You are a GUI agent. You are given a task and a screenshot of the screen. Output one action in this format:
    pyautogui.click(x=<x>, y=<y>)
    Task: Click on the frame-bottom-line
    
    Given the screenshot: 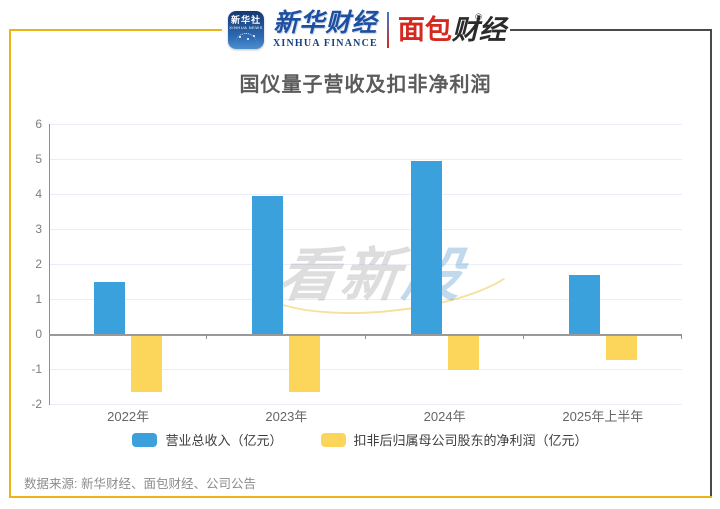 What is the action you would take?
    pyautogui.click(x=360, y=497)
    